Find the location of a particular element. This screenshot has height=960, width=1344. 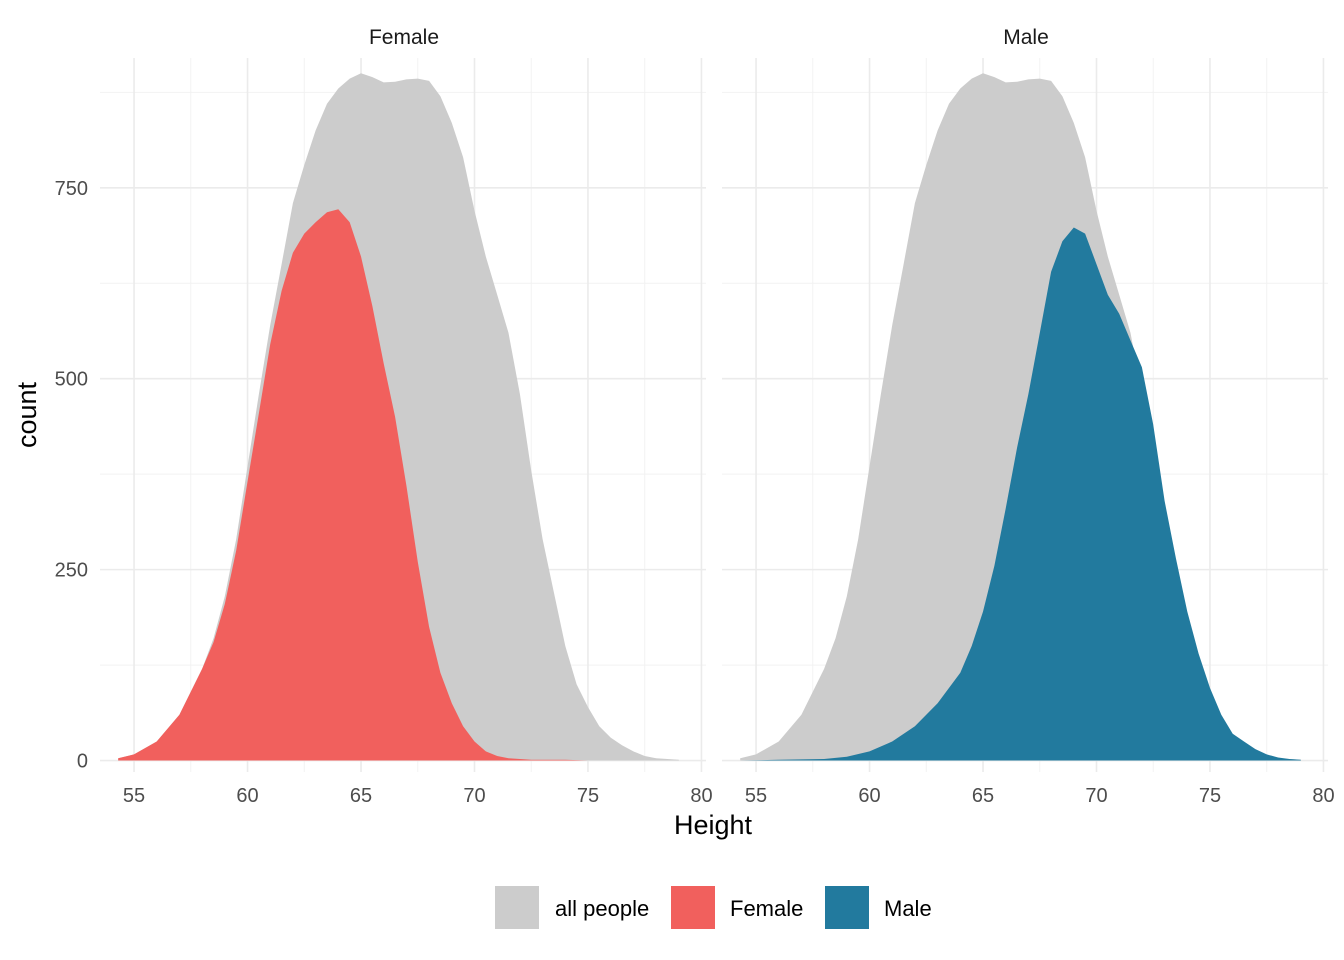

x-axis-ticks: 55 60 65 70 75 80 55 60 65 70 75 80 is located at coordinates (729, 796).